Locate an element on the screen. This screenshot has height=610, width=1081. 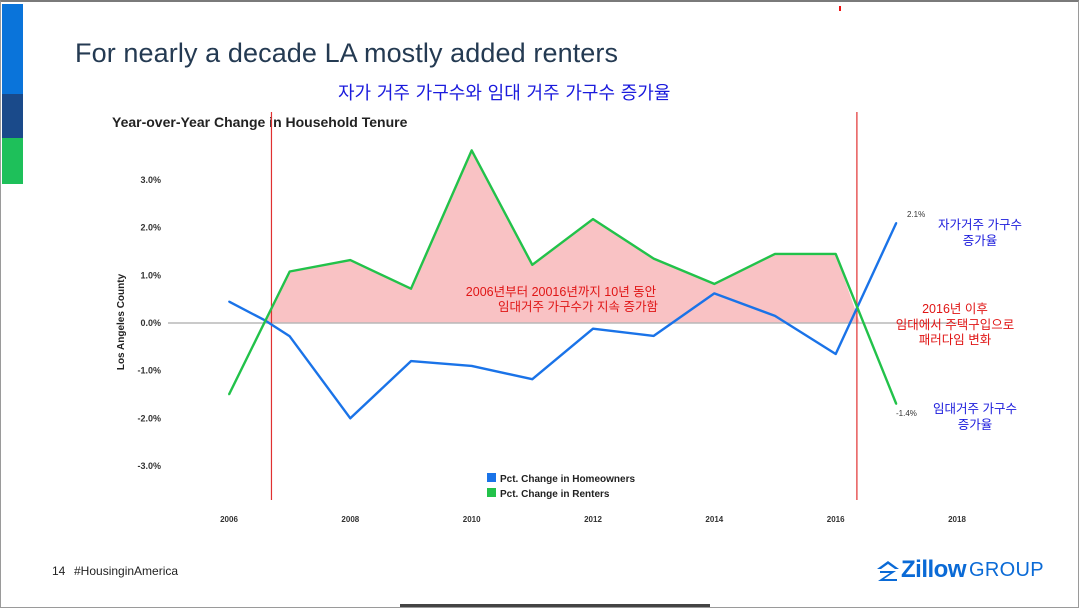
annotation-owner-2: 증가율 is located at coordinates (980, 241).